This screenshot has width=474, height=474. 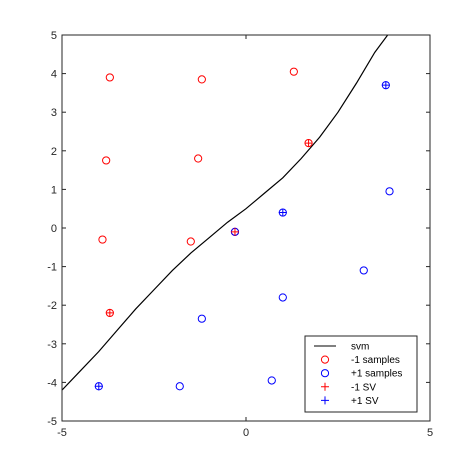 What do you see at coordinates (52, 268) in the screenshot?
I see `y-tick-label: -1` at bounding box center [52, 268].